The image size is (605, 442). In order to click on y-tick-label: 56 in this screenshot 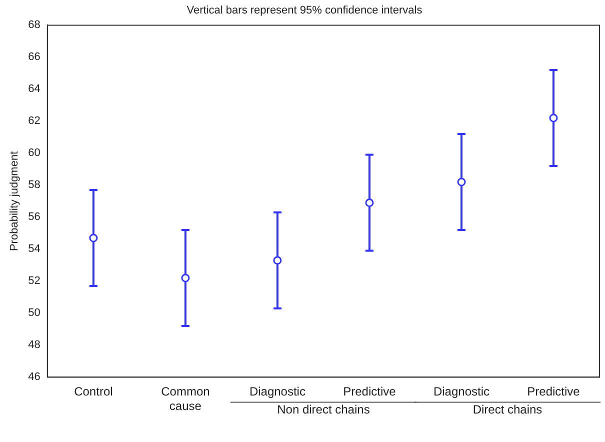, I will do `click(34, 217)`.